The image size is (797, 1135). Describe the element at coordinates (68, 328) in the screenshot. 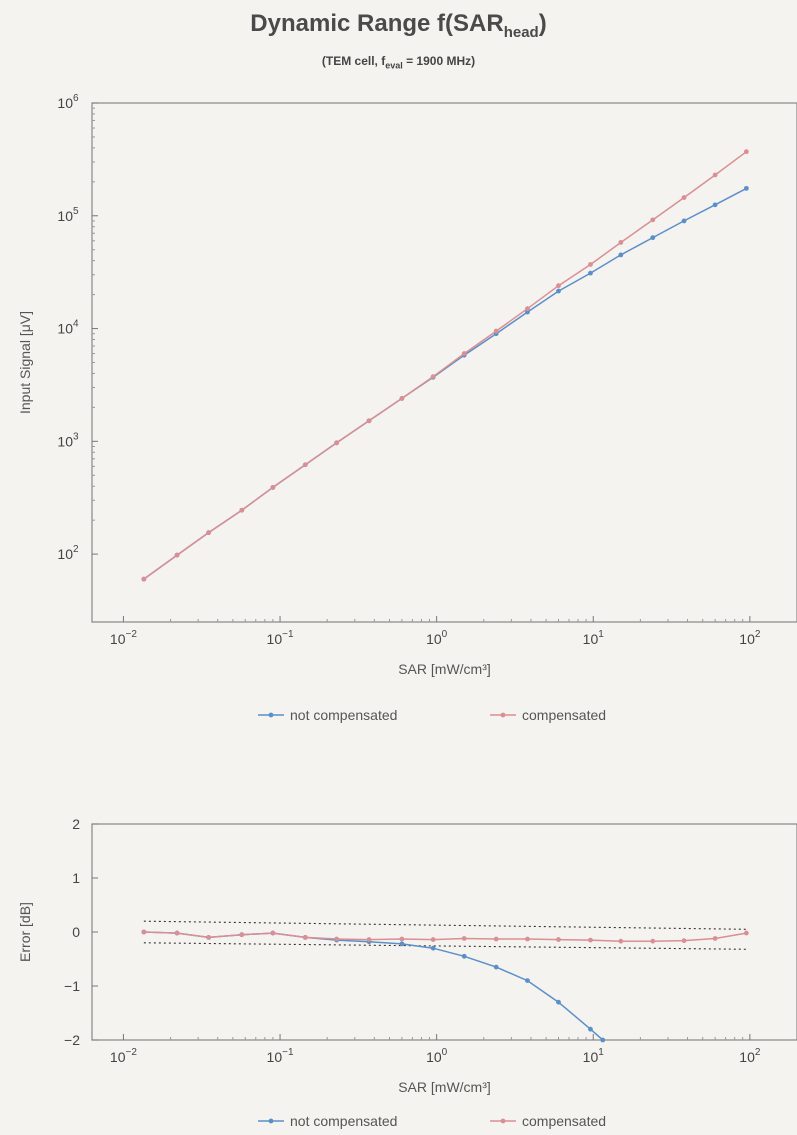

I see `y-tick-label: 10⁴` at that location.